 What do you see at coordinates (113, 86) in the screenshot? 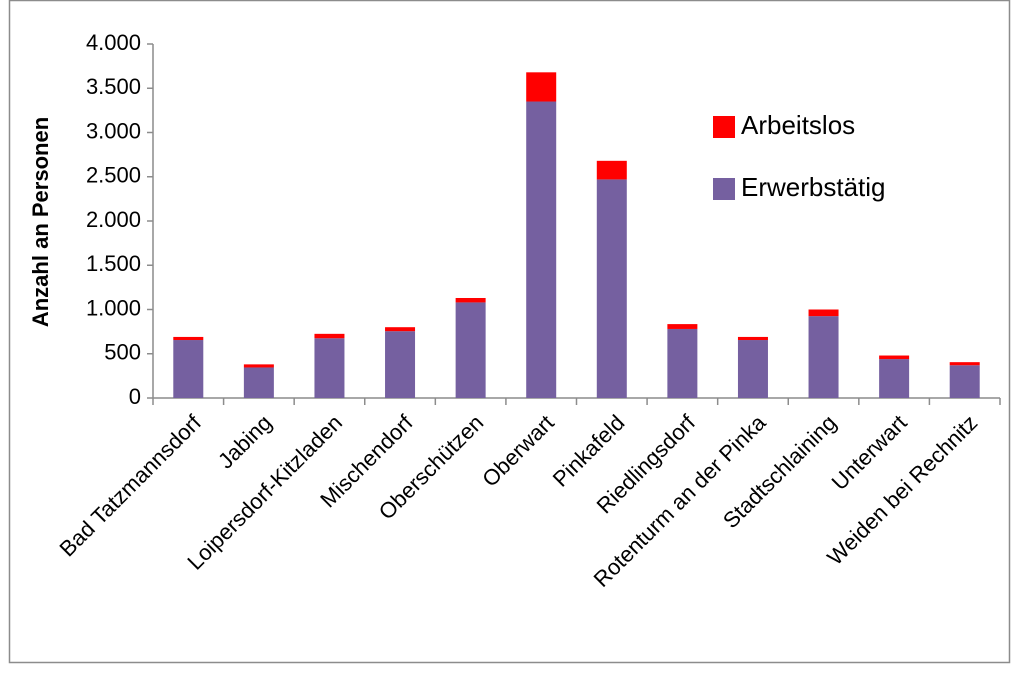
I see `y-tick-label: 3.500` at bounding box center [113, 86].